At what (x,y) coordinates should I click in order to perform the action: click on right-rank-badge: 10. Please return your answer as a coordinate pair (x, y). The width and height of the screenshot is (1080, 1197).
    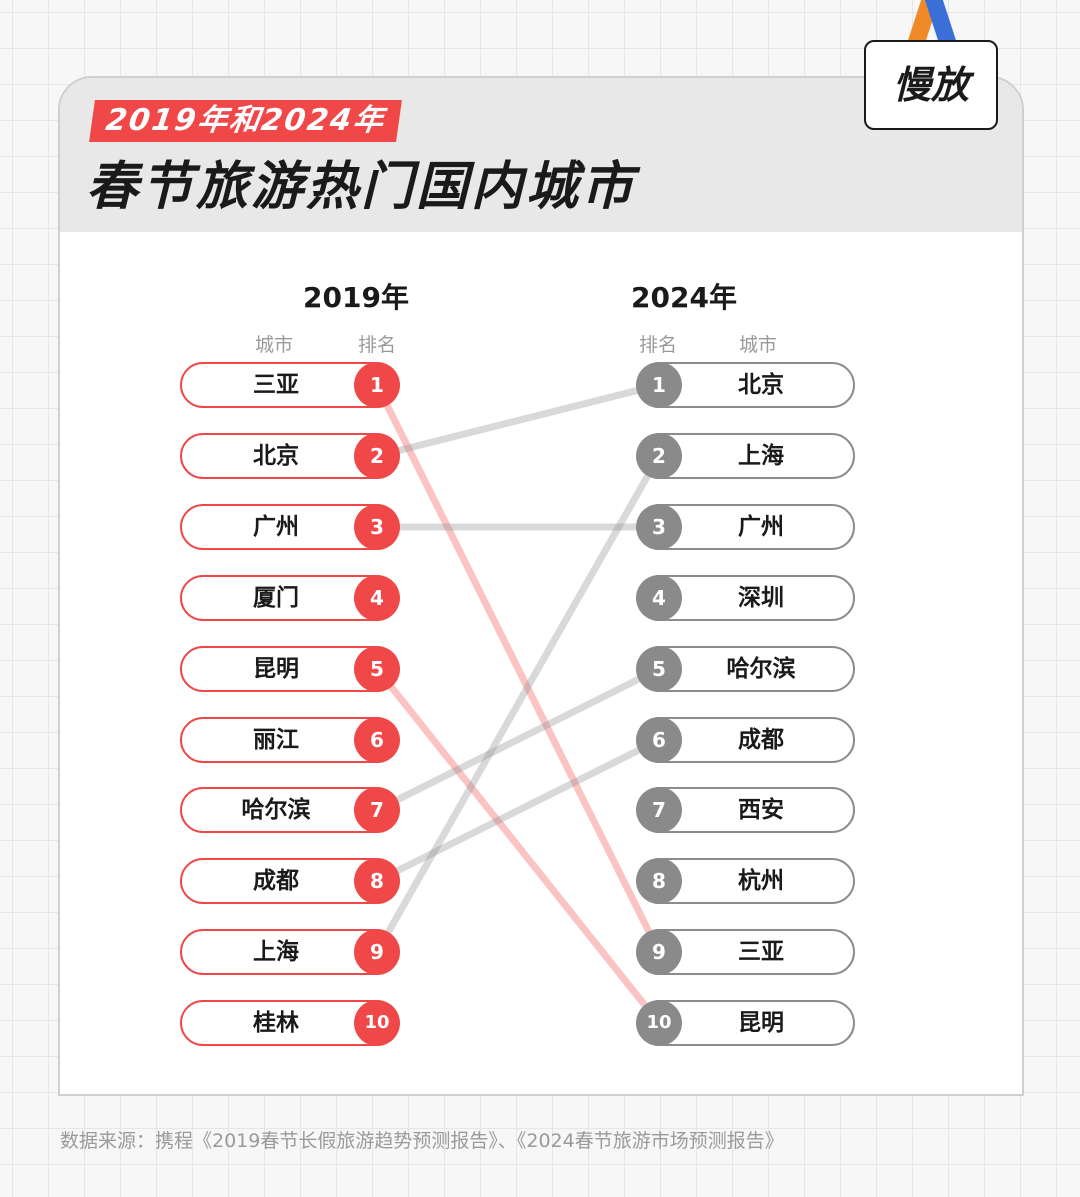
    Looking at the image, I should click on (659, 1023).